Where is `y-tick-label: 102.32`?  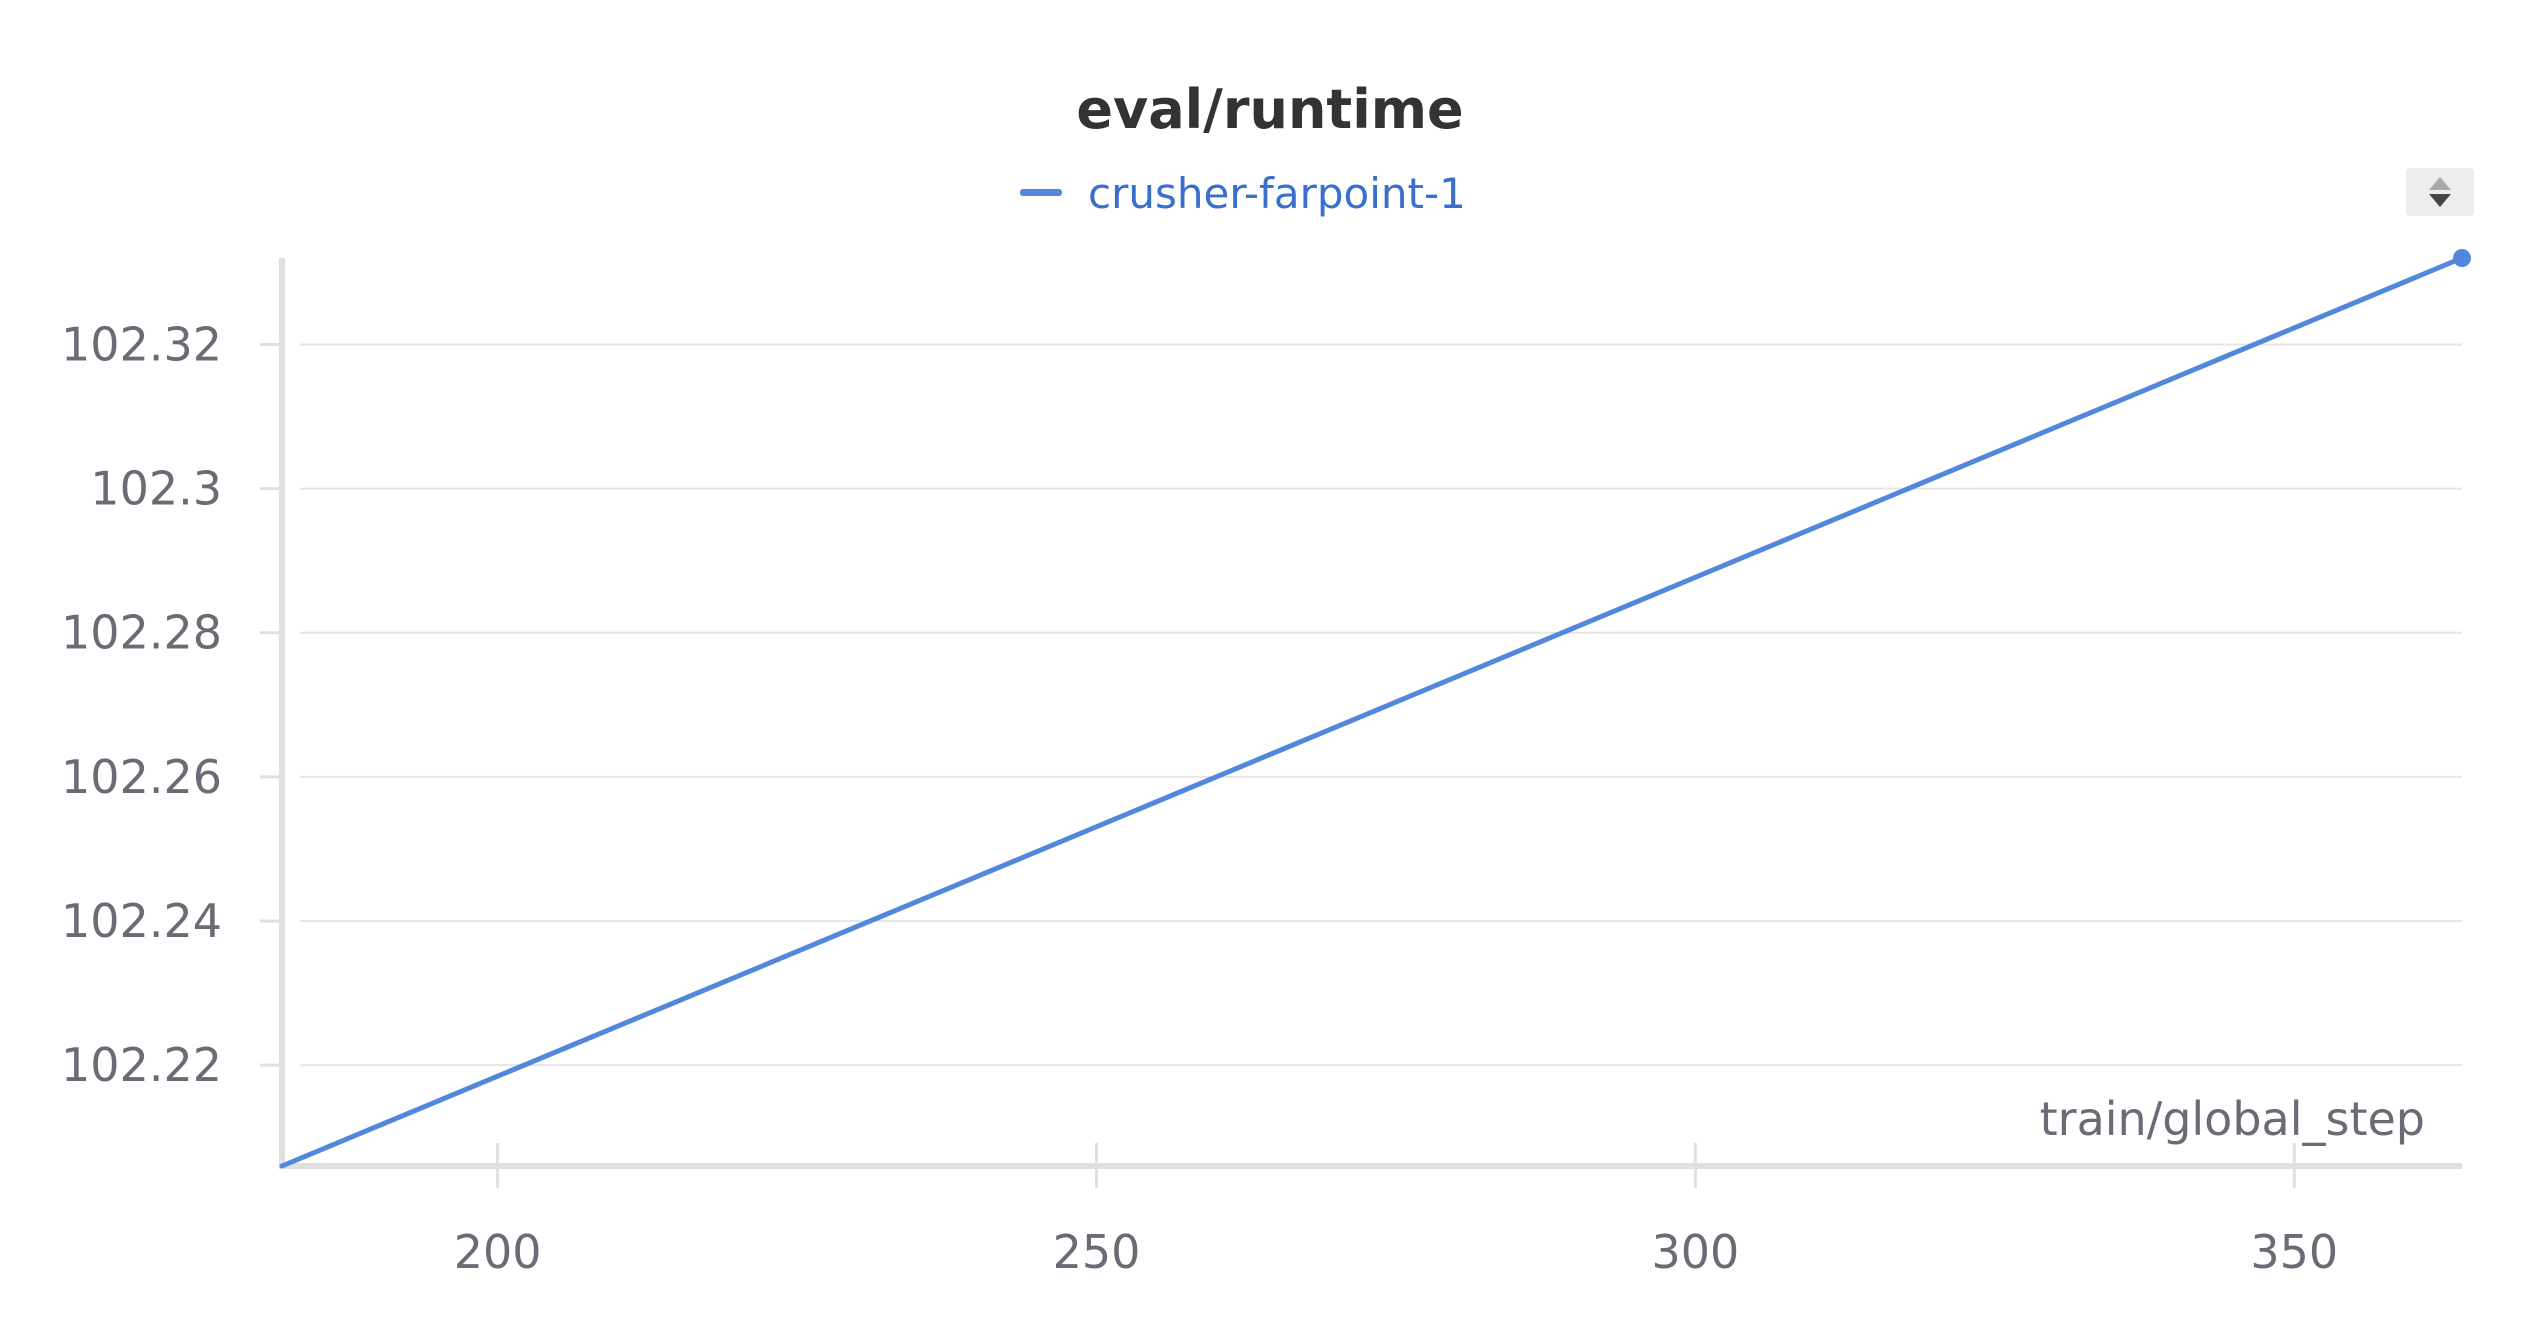
y-tick-label: 102.32 is located at coordinates (141, 344).